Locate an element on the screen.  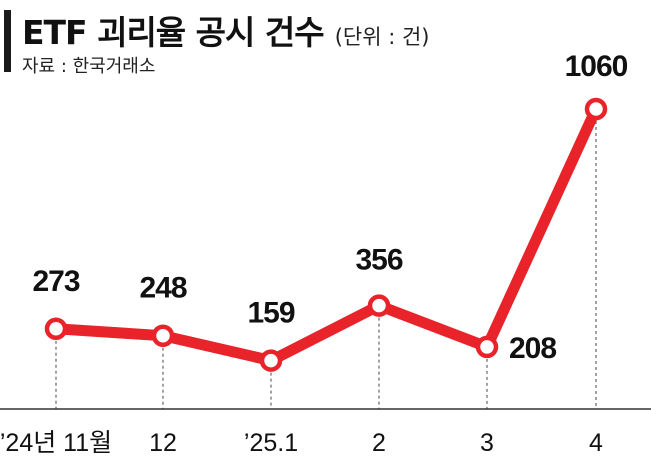
data-label-5: 1060 is located at coordinates (596, 66).